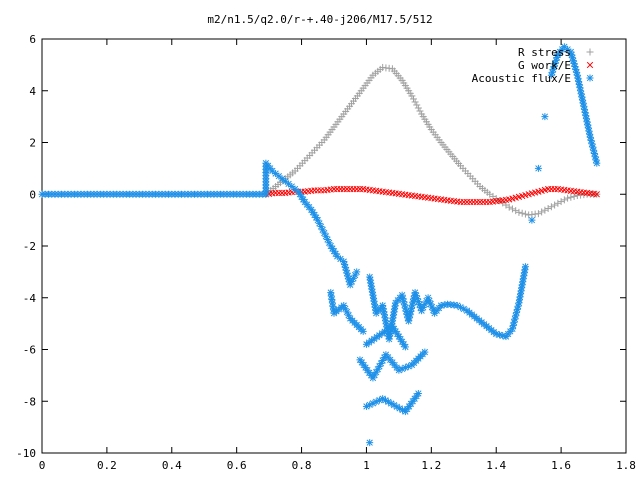 Image resolution: width=640 pixels, height=480 pixels. Describe the element at coordinates (544, 52) in the screenshot. I see `legend-label: R stress` at that location.